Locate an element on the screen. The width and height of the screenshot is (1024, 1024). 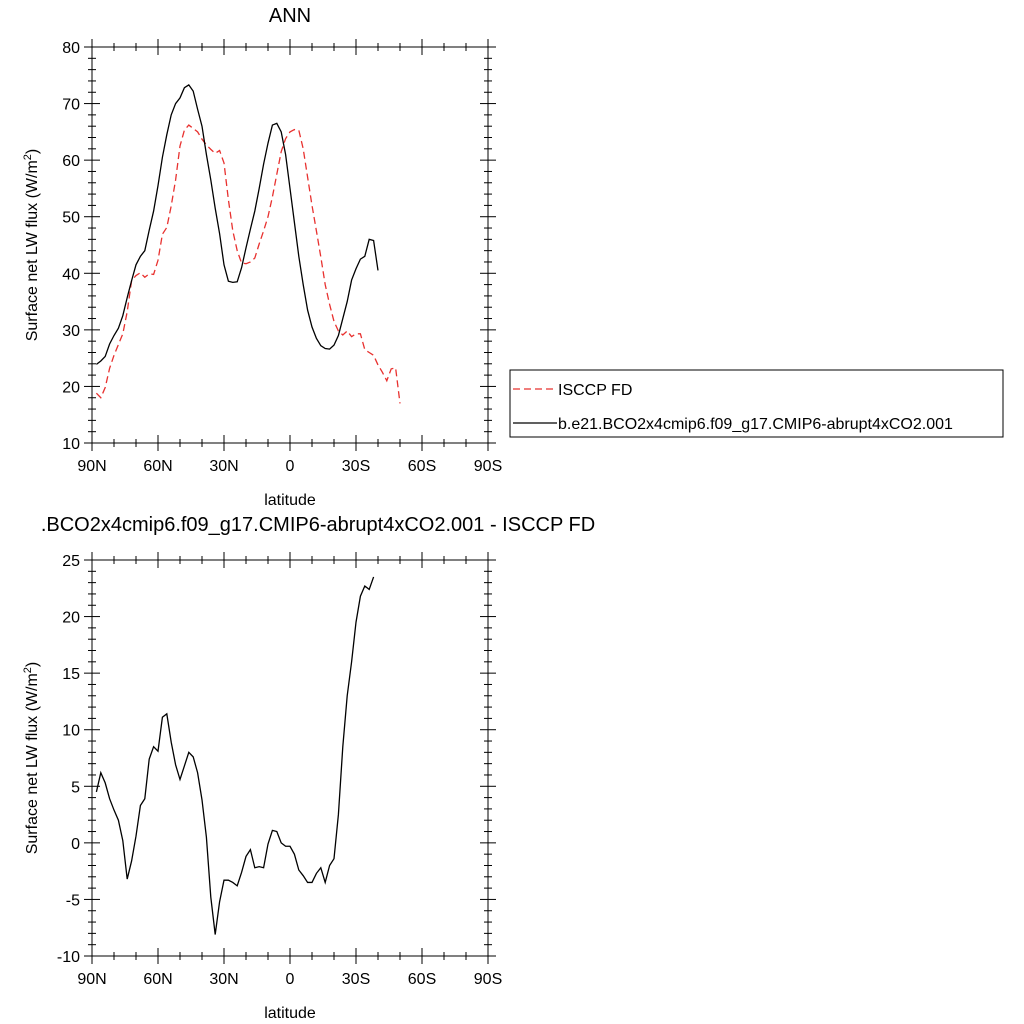
chart-title: ANN is located at coordinates (290, 16).